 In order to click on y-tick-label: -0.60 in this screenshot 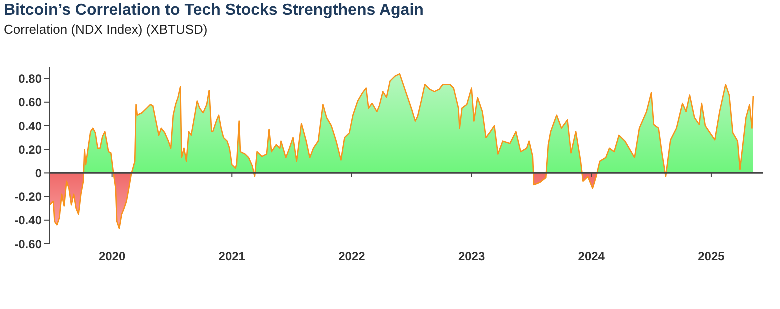, I will do `click(28, 244)`.